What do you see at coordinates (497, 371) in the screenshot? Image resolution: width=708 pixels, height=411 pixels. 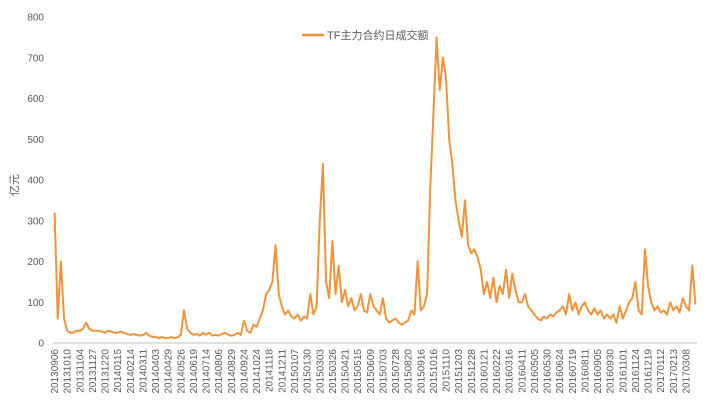 I see `x-tick-label: 20160222` at bounding box center [497, 371].